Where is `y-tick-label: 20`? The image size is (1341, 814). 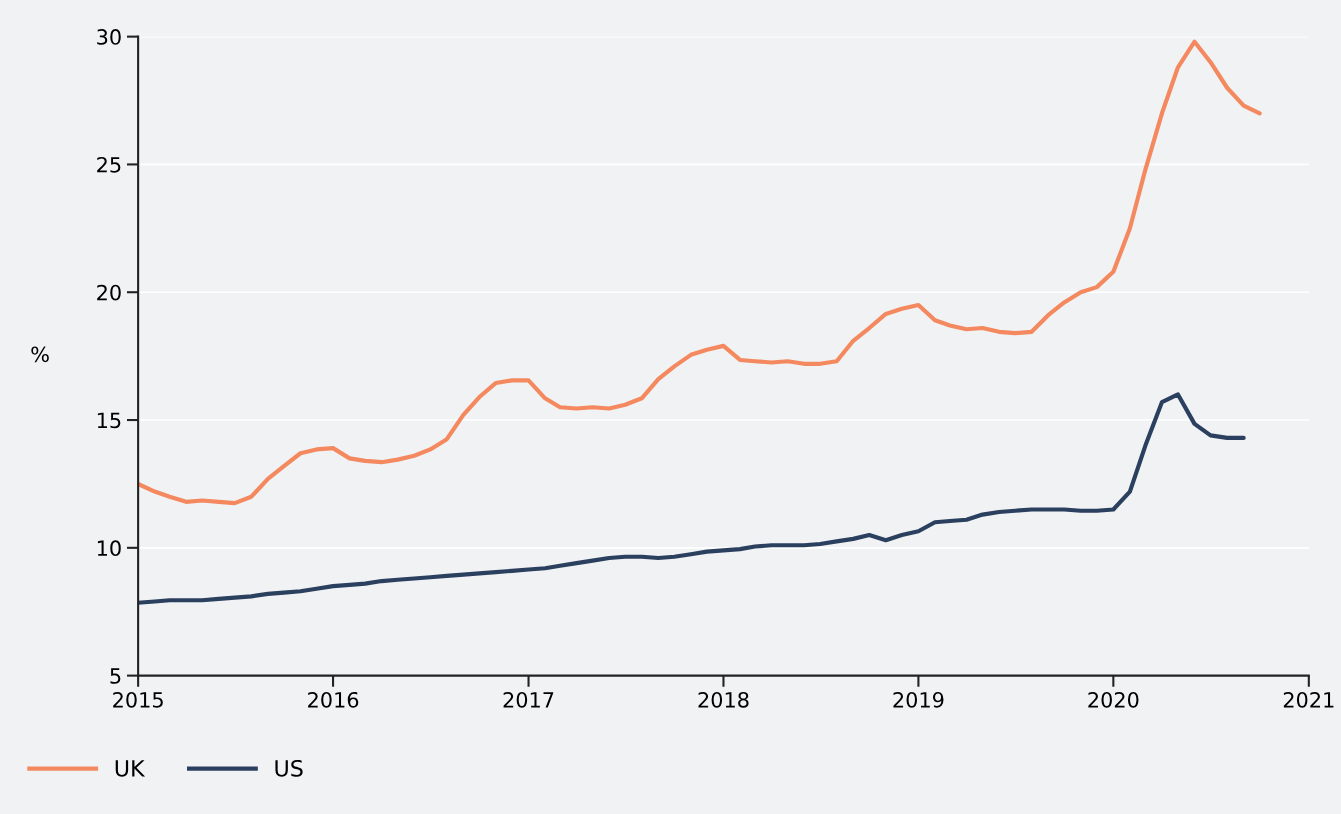
y-tick-label: 20 is located at coordinates (109, 292).